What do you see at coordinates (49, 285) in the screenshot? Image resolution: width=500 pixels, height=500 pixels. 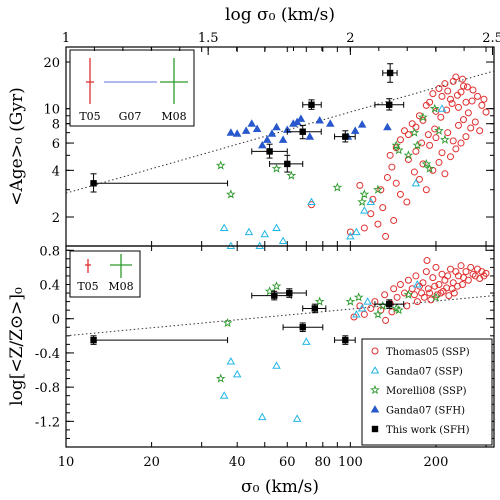 I see `ytick-label: 0.4` at bounding box center [49, 285].